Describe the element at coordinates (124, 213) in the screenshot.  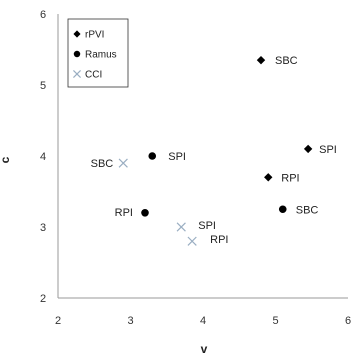
I see `point-label-ramus-rpi: RPI` at that location.